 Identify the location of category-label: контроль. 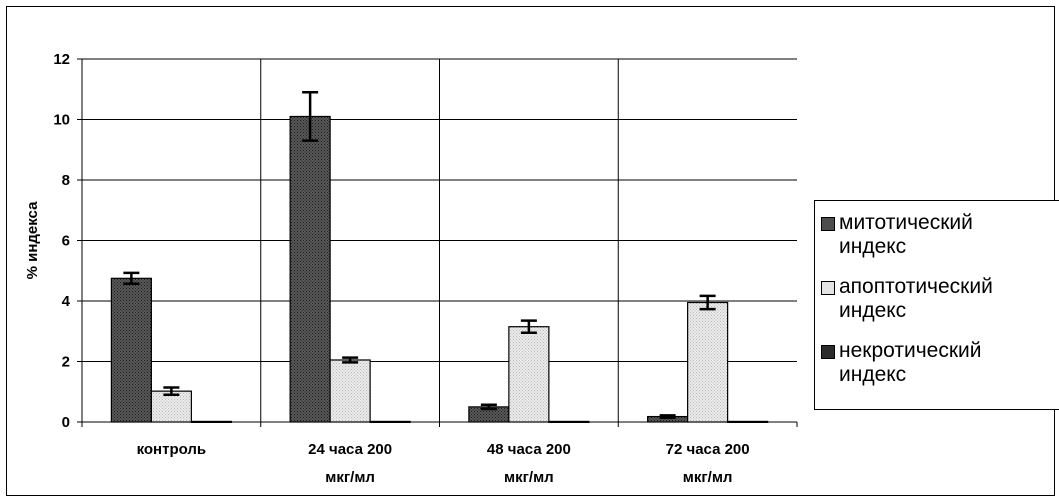
(172, 449).